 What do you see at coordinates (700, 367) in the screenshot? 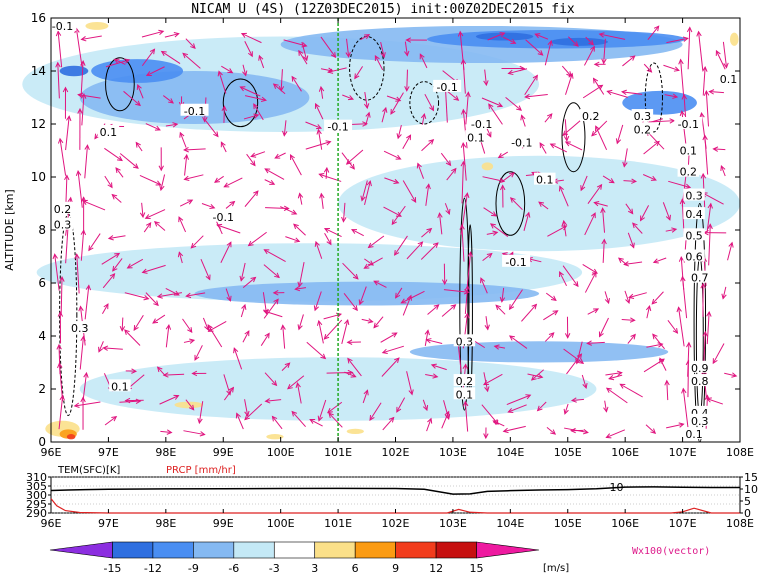
I see `contour-label: 0.9` at bounding box center [700, 367].